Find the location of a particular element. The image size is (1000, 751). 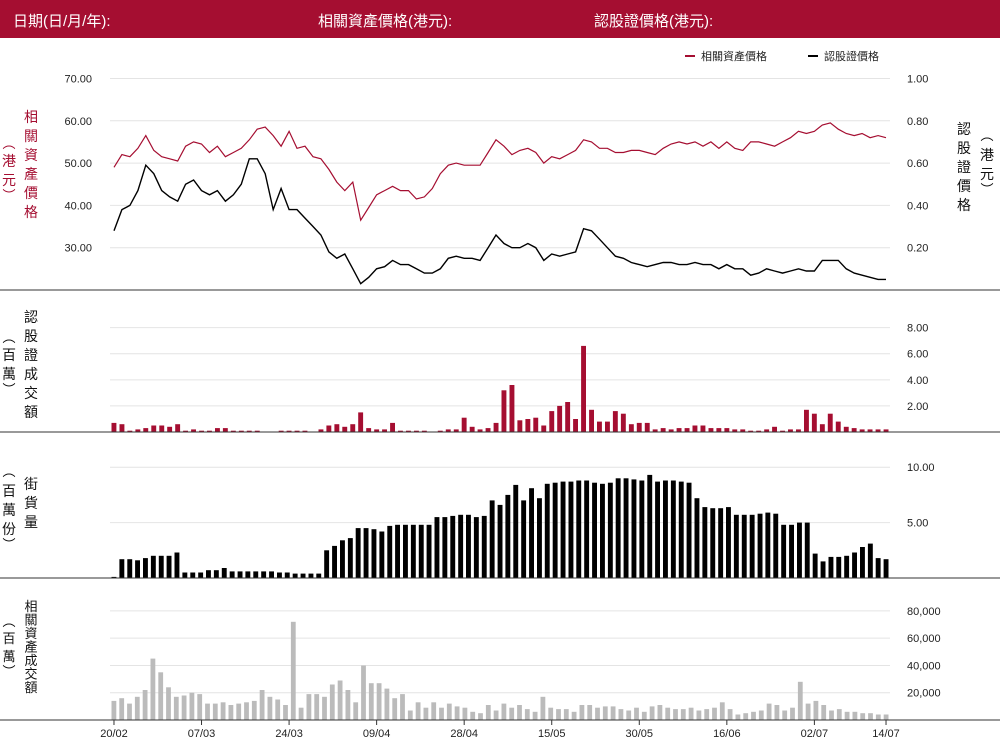

legend: 相關資產價格 認股證價格 is located at coordinates (782, 56).